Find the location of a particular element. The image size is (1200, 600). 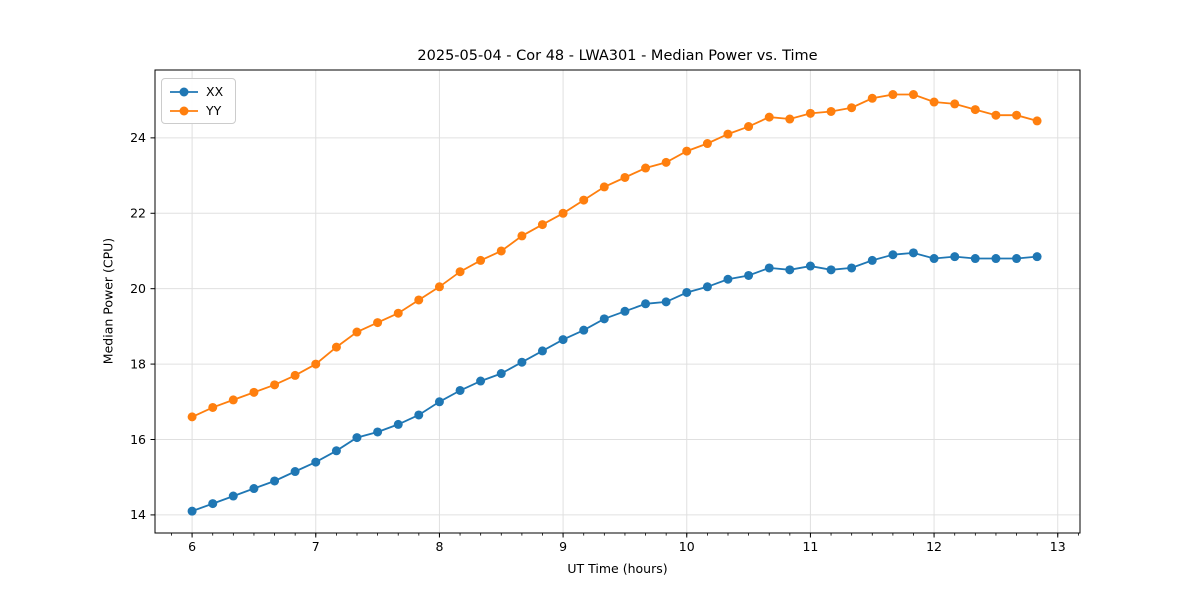

y-tick-label: 20 is located at coordinates (138, 288).